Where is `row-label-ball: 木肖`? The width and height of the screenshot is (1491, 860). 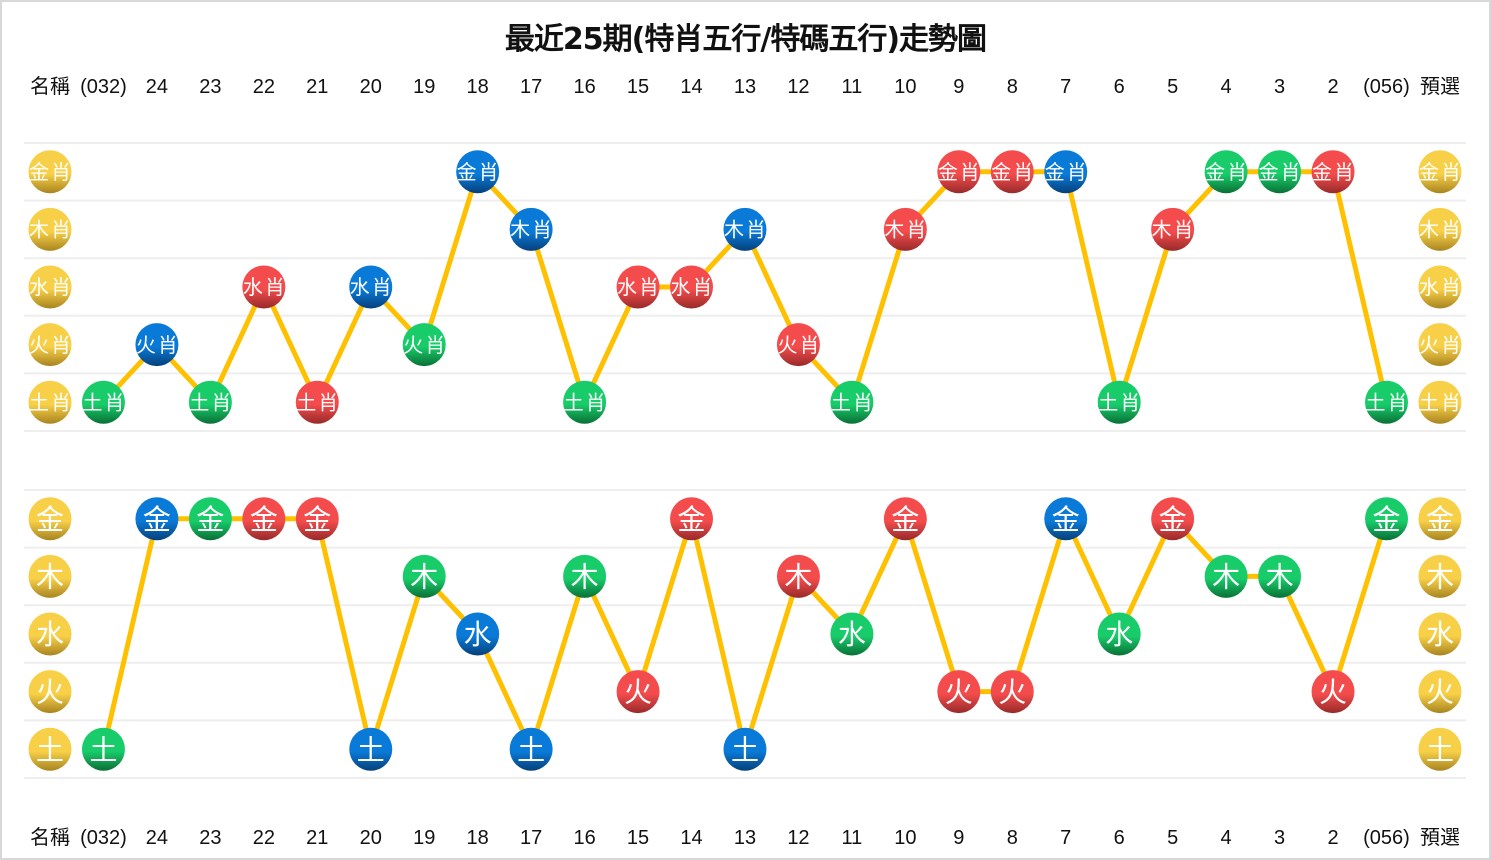 row-label-ball: 木肖 is located at coordinates (50, 229).